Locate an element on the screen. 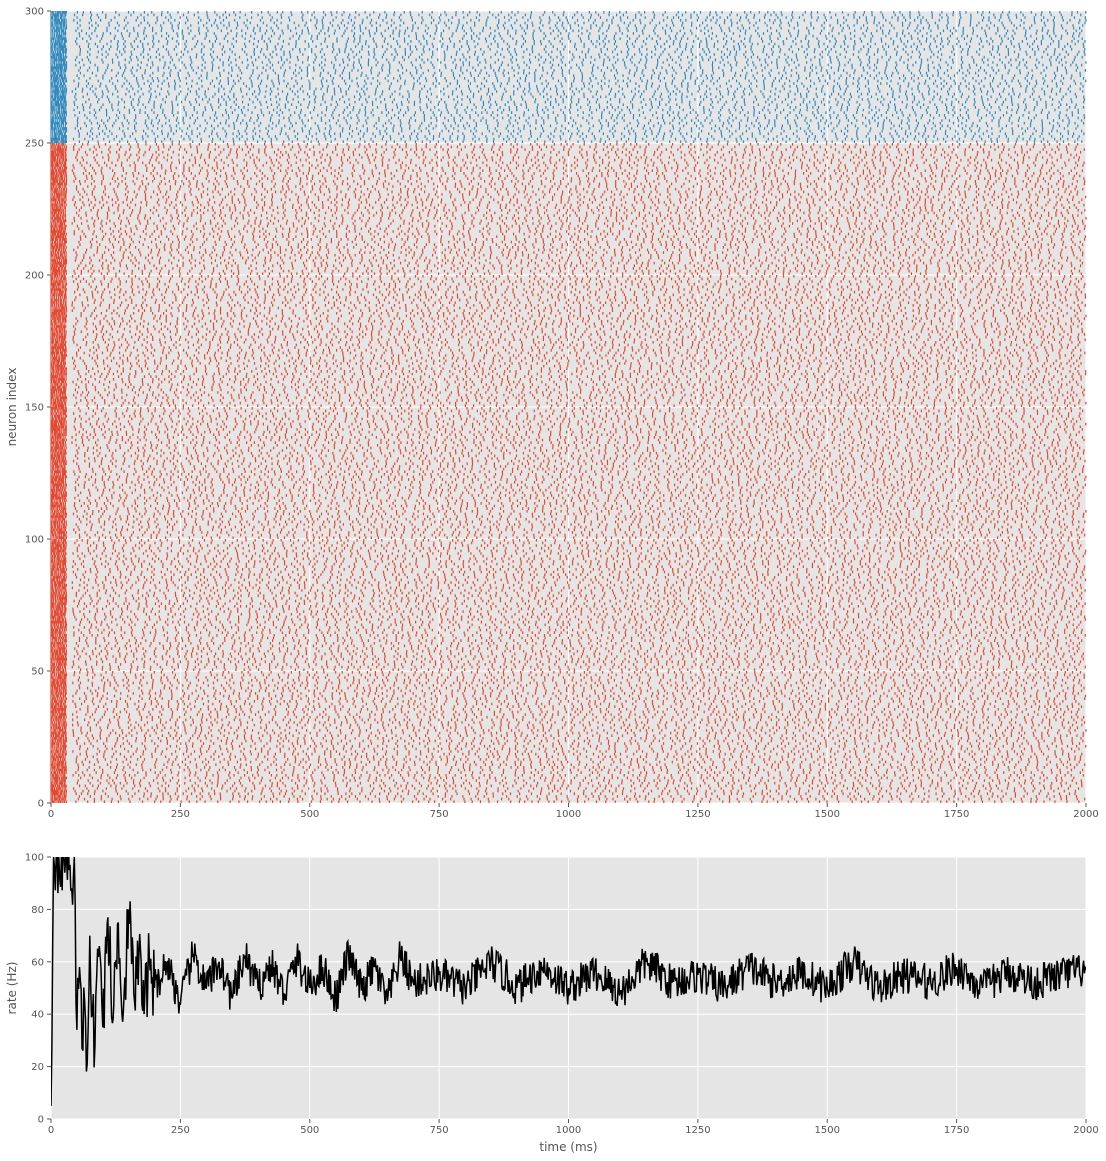  rate-x-tick-label: 1250 is located at coordinates (697, 1130).